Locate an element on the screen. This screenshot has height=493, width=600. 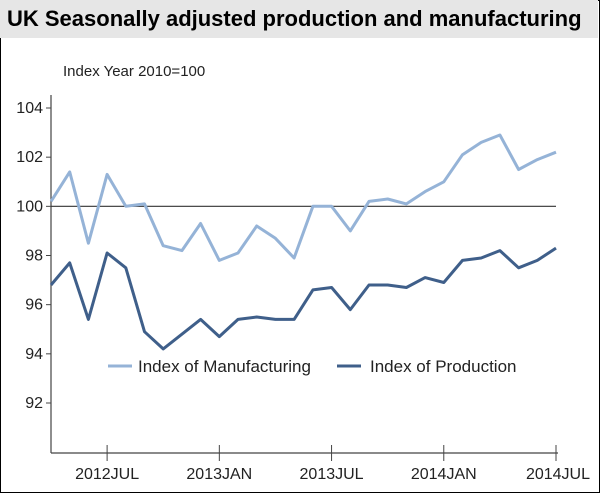
legend-label: Index of Production is located at coordinates (443, 366).